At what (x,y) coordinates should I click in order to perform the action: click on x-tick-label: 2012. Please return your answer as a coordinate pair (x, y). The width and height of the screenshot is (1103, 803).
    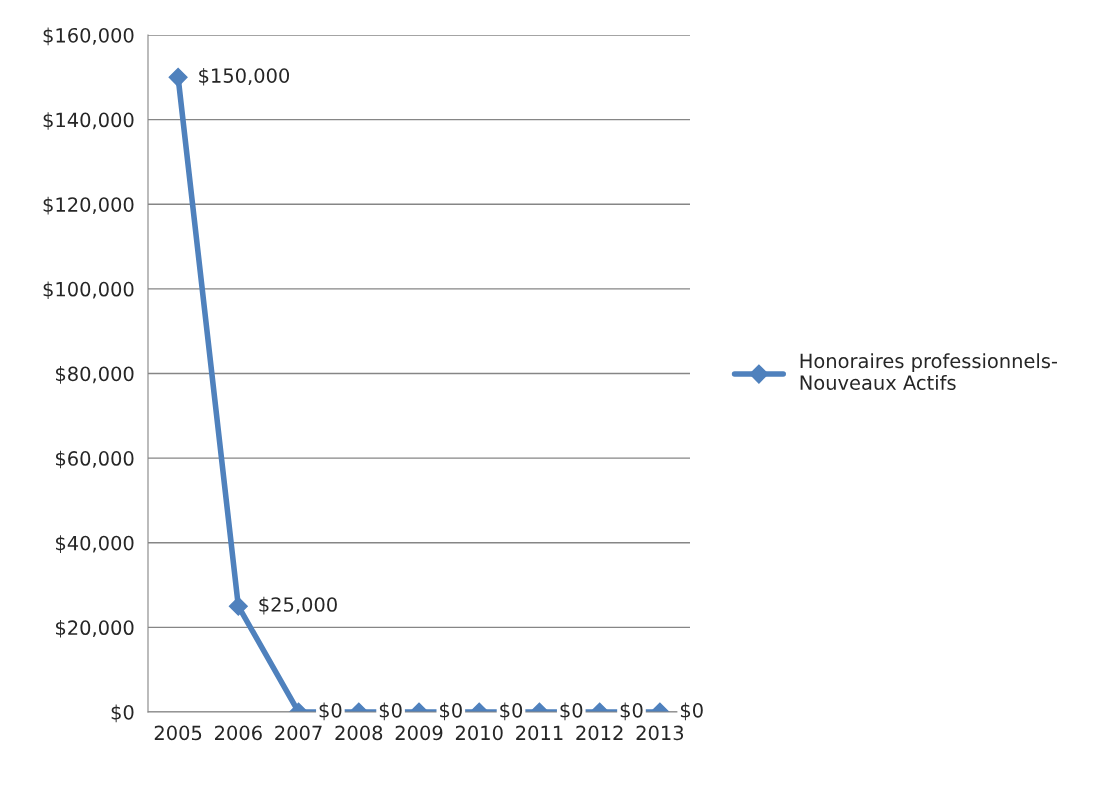
    Looking at the image, I should click on (599, 733).